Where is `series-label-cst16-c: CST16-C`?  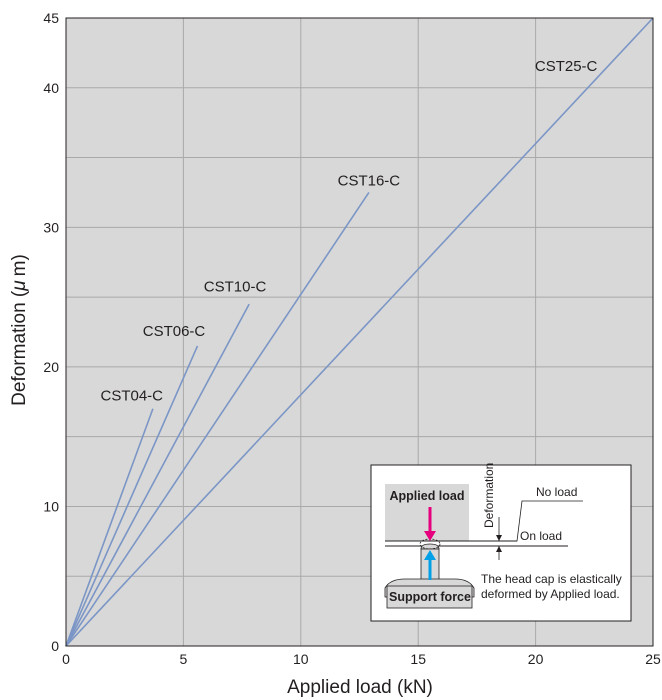 series-label-cst16-c: CST16-C is located at coordinates (369, 180).